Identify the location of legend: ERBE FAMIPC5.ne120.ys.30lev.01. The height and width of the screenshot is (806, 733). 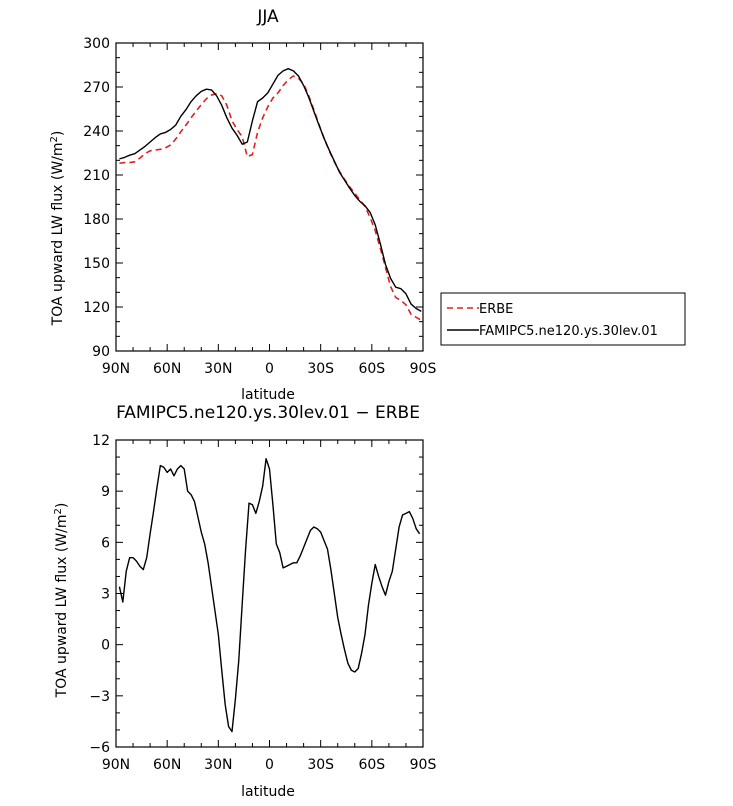
(563, 319).